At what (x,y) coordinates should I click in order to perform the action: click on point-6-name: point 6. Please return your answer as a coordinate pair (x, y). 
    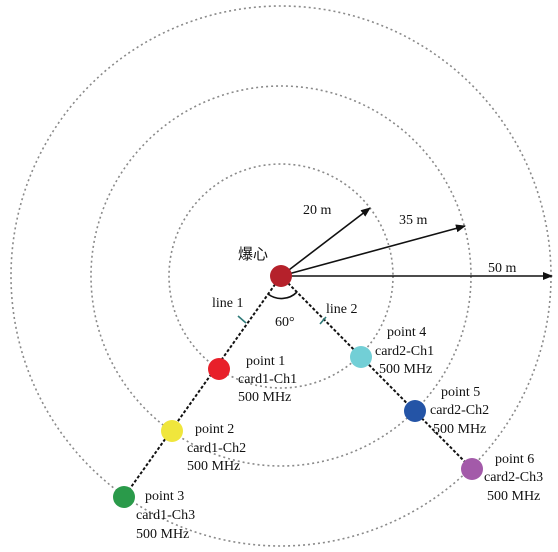
    Looking at the image, I should click on (514, 459).